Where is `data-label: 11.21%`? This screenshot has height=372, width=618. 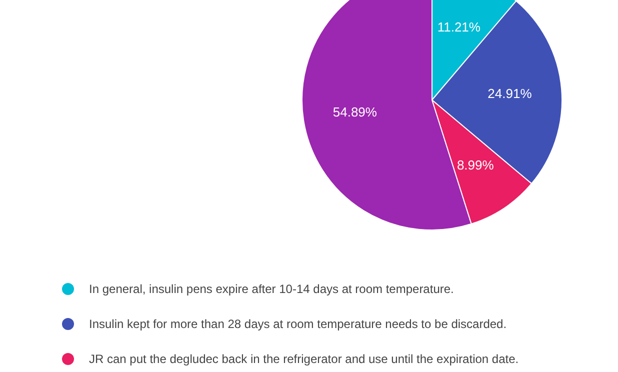
data-label: 11.21% is located at coordinates (459, 26).